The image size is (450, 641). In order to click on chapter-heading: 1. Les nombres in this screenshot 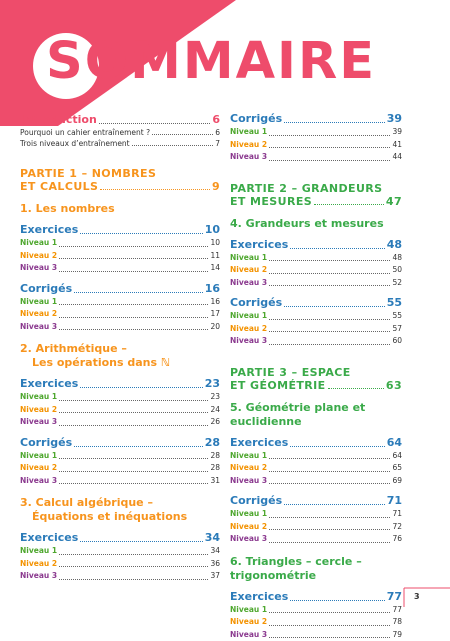, I will do `click(120, 209)`.